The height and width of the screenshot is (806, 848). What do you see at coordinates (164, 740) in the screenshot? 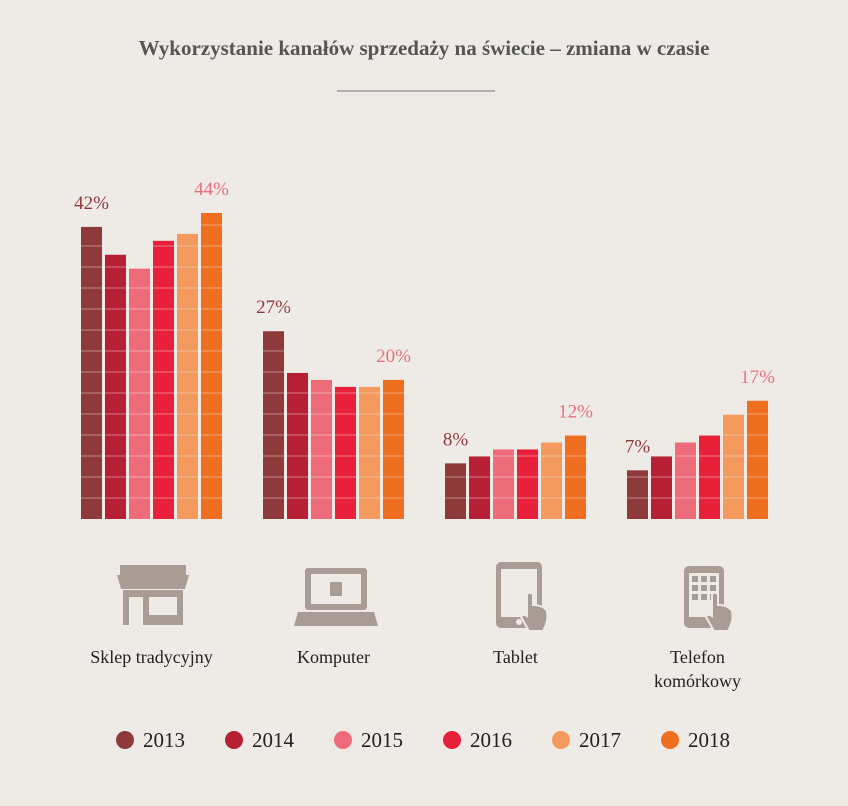
I see `legend-label: 2013` at bounding box center [164, 740].